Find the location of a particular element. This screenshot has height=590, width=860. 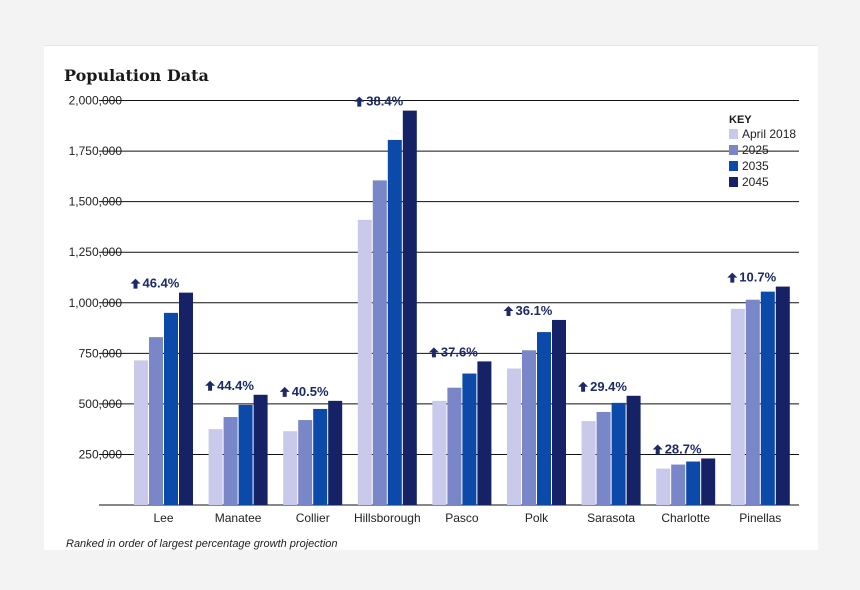

bar-hillsborough-2045 is located at coordinates (409, 308).